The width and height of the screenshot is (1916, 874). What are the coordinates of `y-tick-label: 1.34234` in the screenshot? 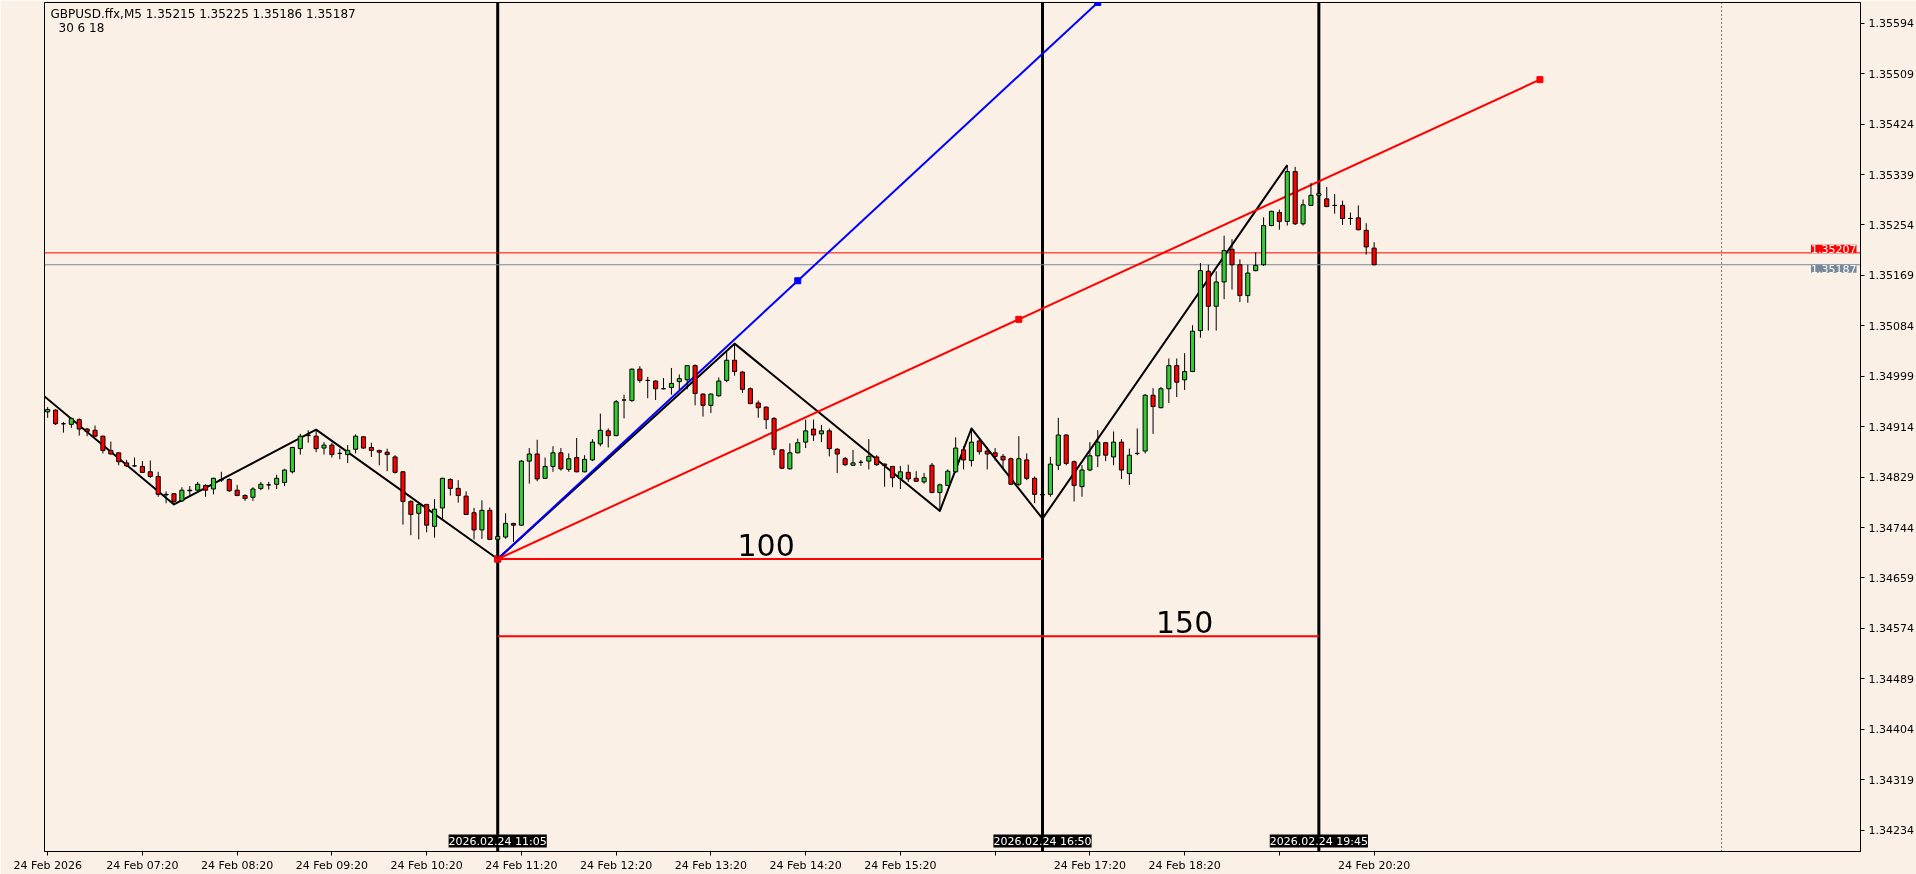 It's located at (1891, 831).